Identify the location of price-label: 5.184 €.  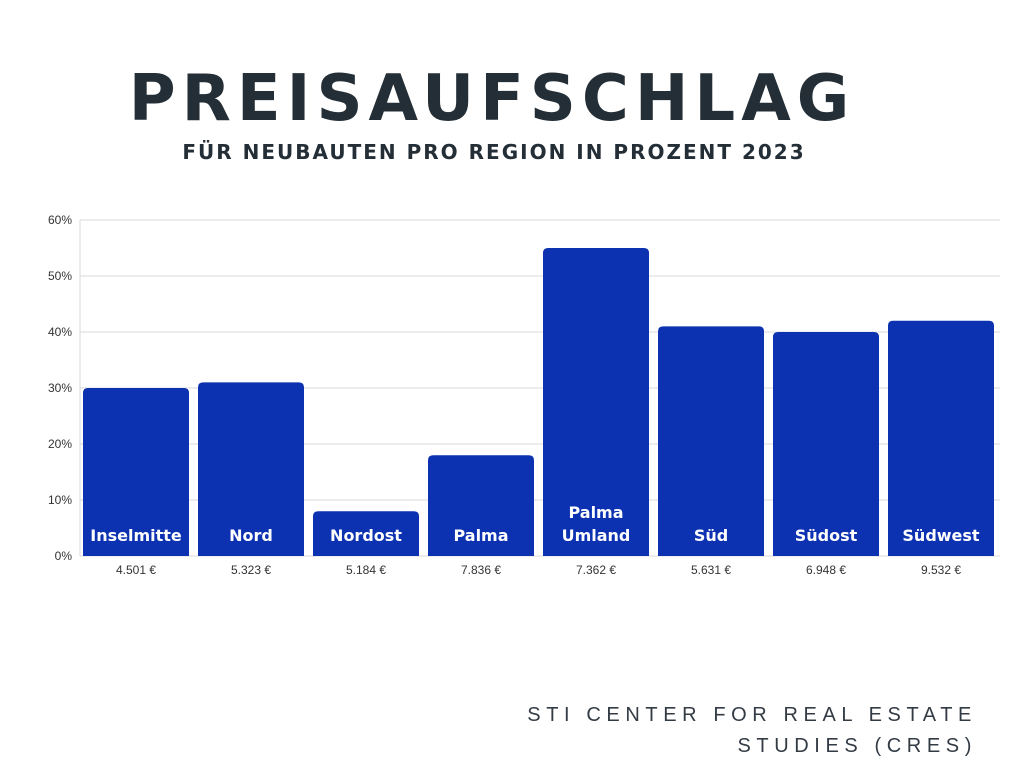
(366, 570).